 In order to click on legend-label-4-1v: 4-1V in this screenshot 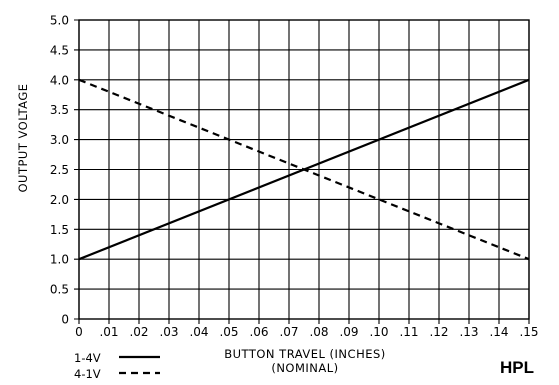, I will do `click(87, 374)`.